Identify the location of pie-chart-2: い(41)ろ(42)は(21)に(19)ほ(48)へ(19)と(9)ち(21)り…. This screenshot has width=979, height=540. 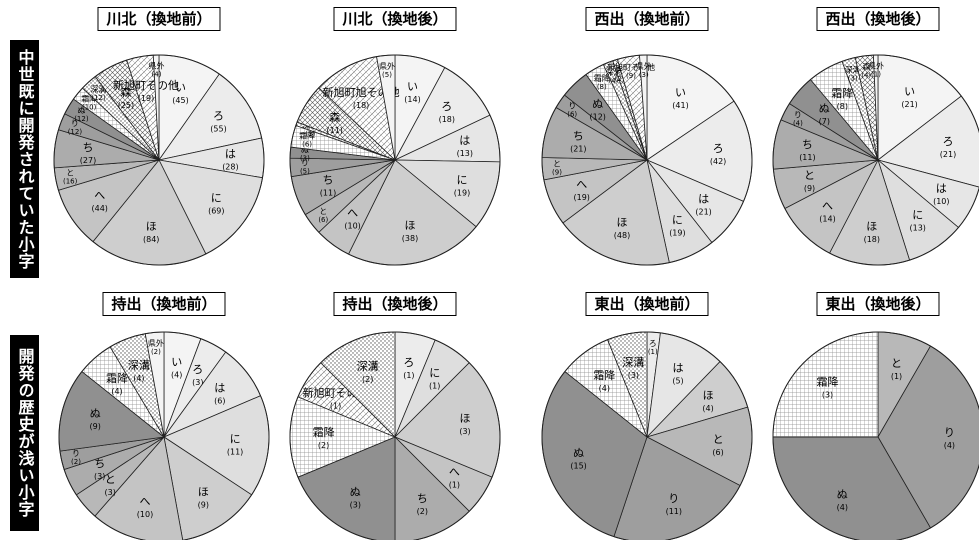
(647, 160).